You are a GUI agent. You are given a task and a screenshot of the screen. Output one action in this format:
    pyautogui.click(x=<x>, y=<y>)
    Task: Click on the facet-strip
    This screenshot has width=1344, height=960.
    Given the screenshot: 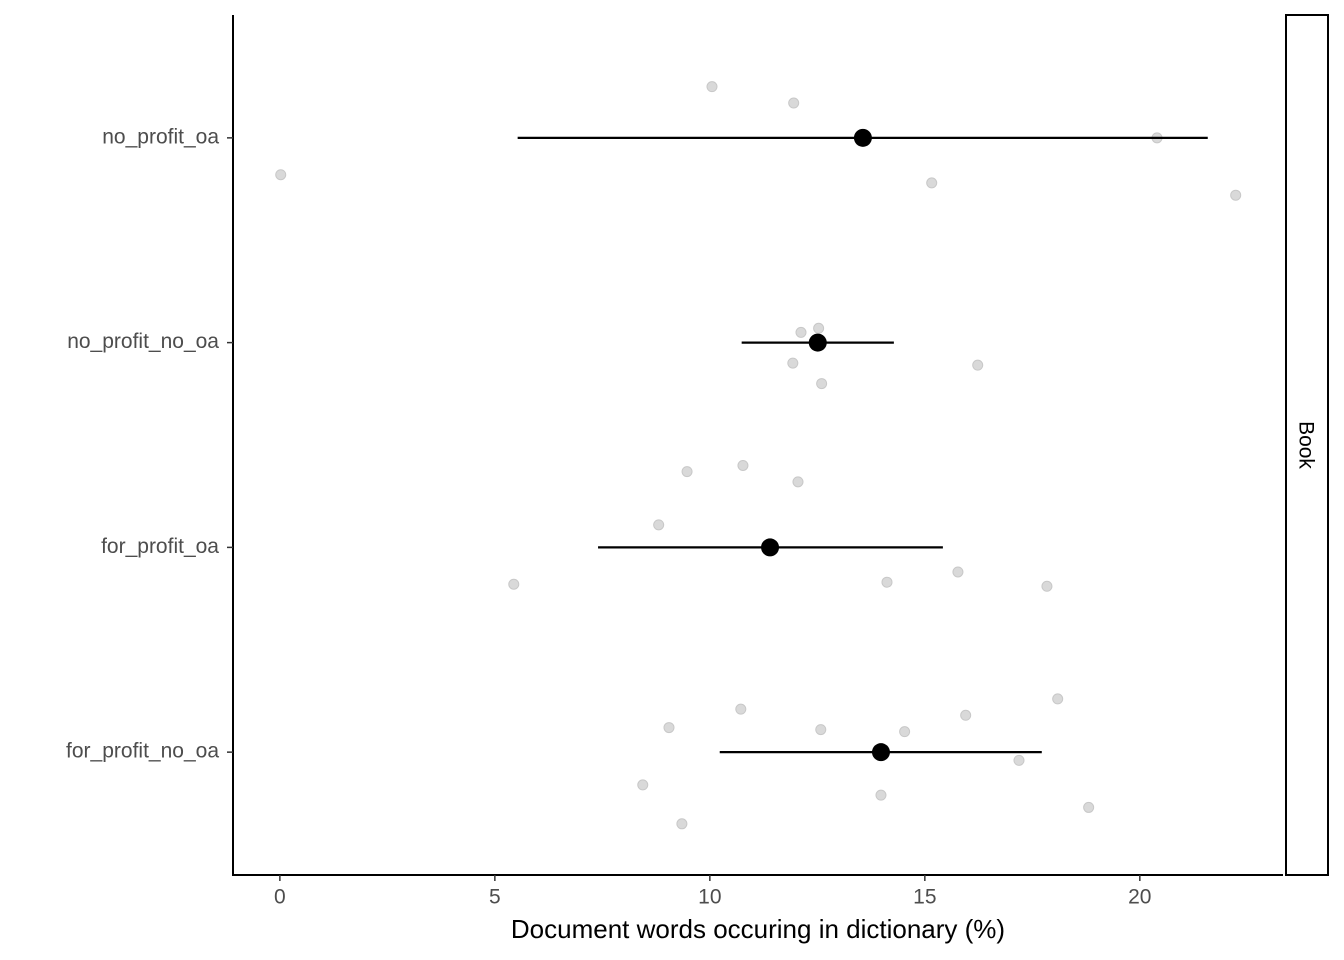 What is the action you would take?
    pyautogui.click(x=1307, y=445)
    